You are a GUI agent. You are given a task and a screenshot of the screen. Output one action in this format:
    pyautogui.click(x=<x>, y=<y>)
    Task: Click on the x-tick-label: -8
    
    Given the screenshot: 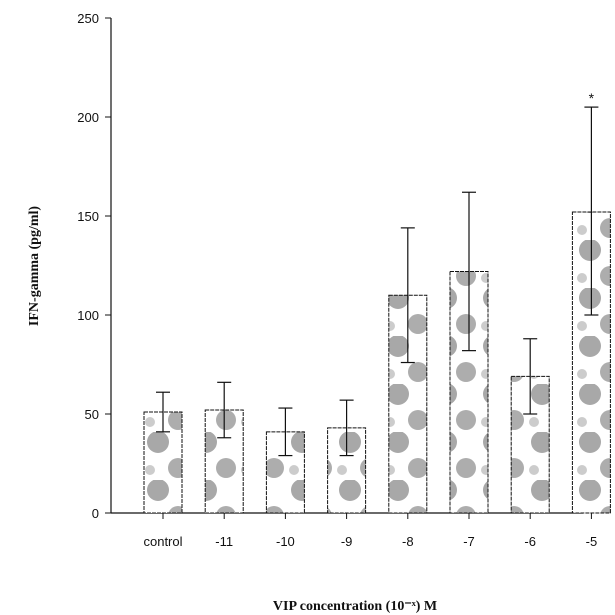 What is the action you would take?
    pyautogui.click(x=408, y=541)
    